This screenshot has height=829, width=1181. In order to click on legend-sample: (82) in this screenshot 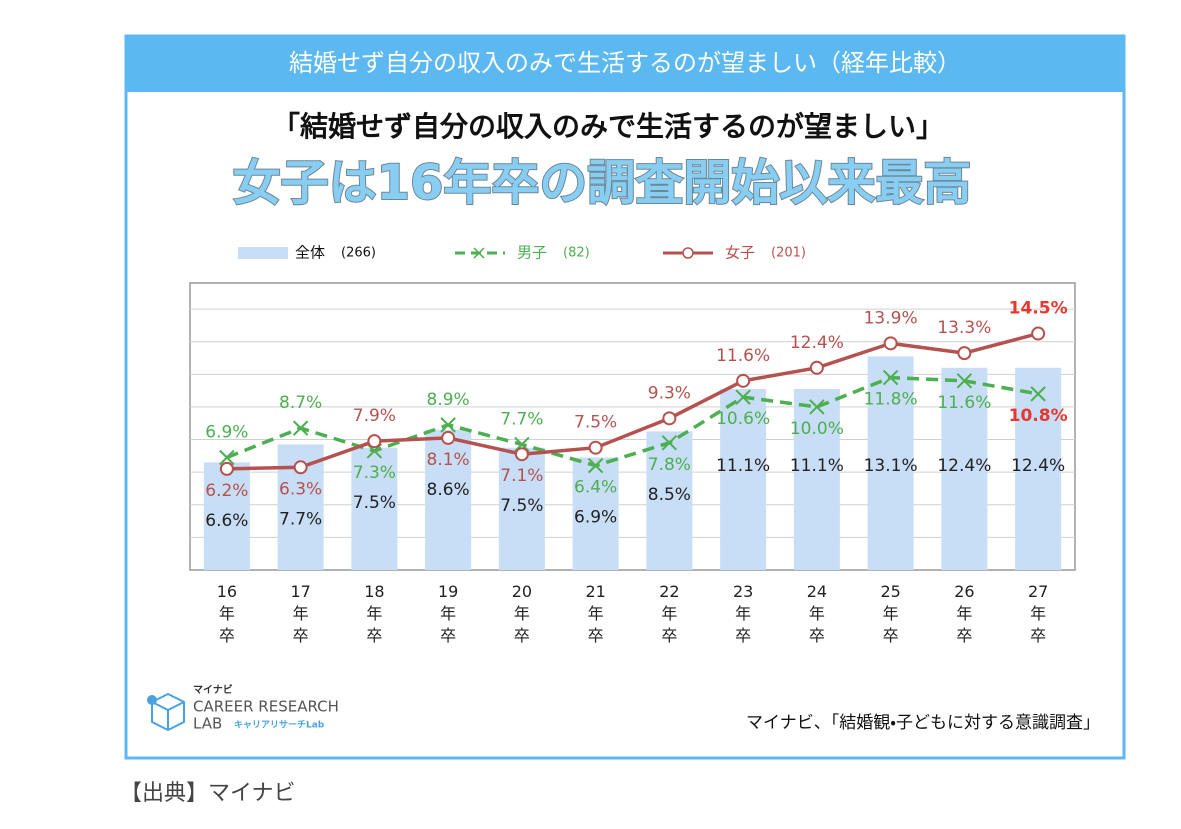, I will do `click(576, 253)`.